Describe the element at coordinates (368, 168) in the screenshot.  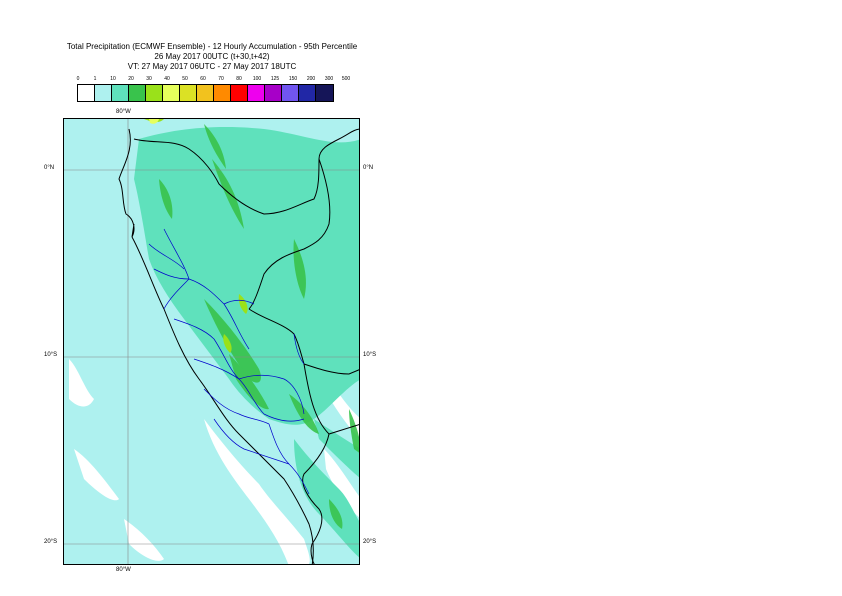
I see `lat-label-right: 0°N` at that location.